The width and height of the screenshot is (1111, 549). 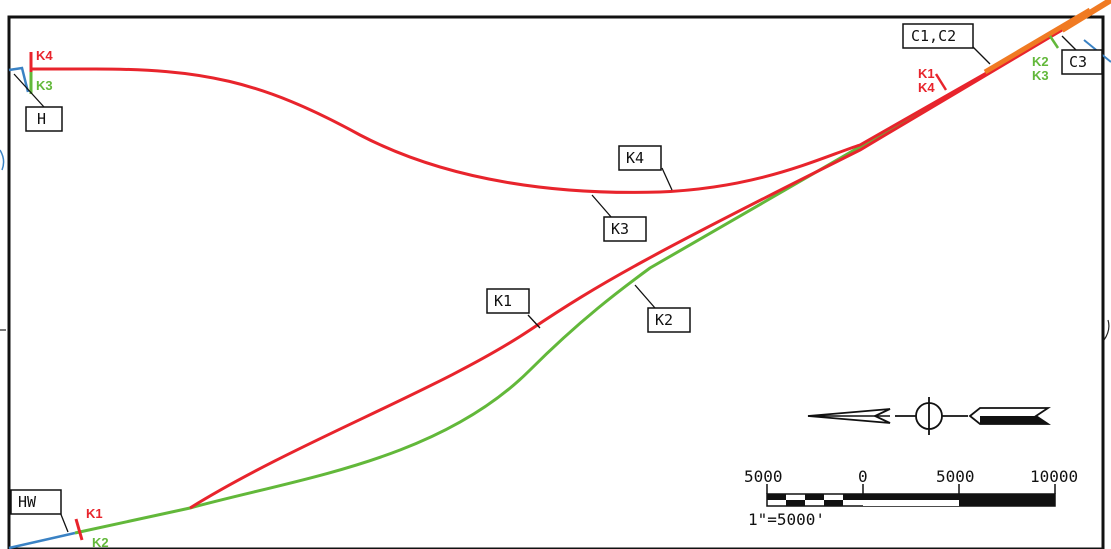 What do you see at coordinates (911, 498) in the screenshot?
I see `scale-bar: 5000 0 5000 10000 1"=5000'` at bounding box center [911, 498].